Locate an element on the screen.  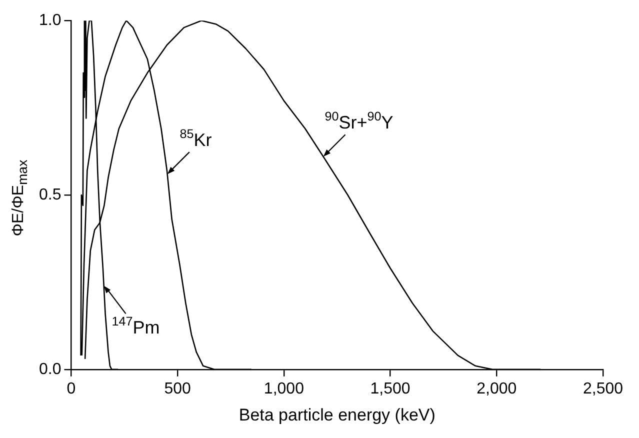
x-tick-label: 1,000 is located at coordinates (284, 389).